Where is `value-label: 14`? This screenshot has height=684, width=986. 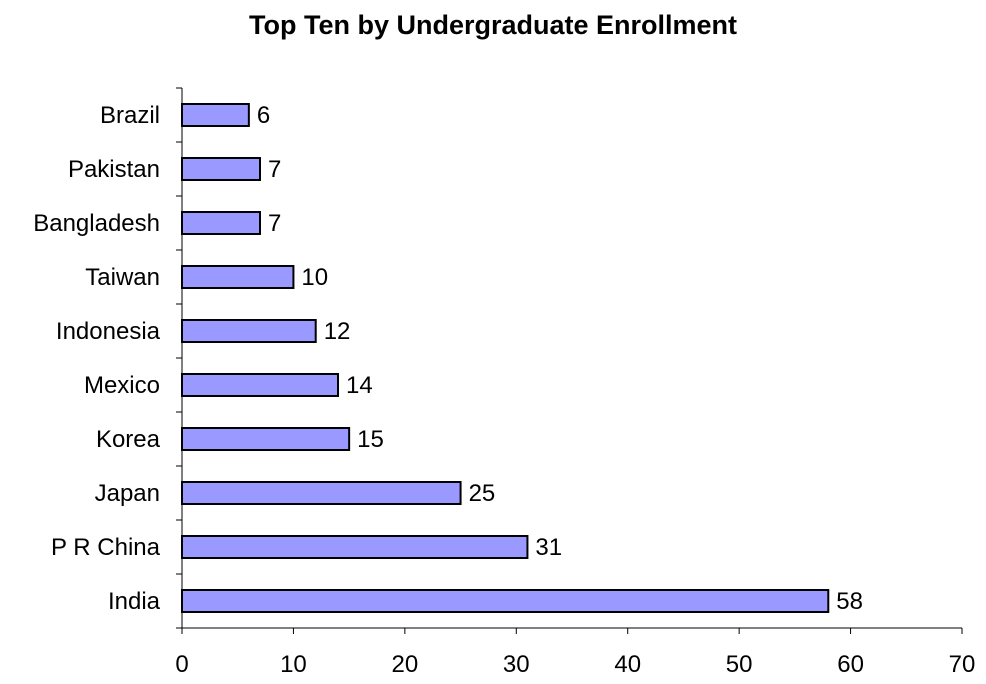
value-label: 14 is located at coordinates (359, 385).